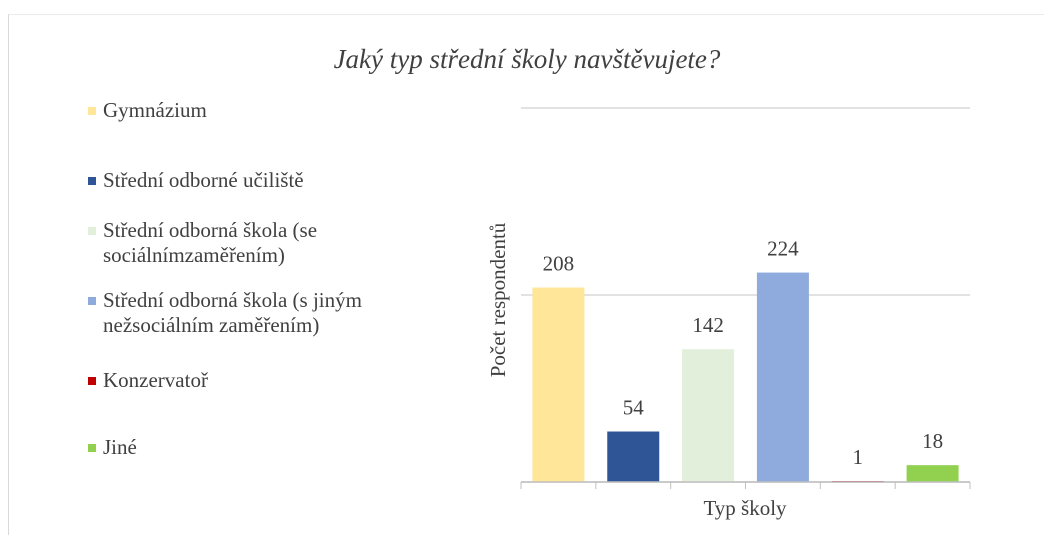 This screenshot has width=1044, height=535. Describe the element at coordinates (559, 263) in the screenshot. I see `data-label: 208` at that location.